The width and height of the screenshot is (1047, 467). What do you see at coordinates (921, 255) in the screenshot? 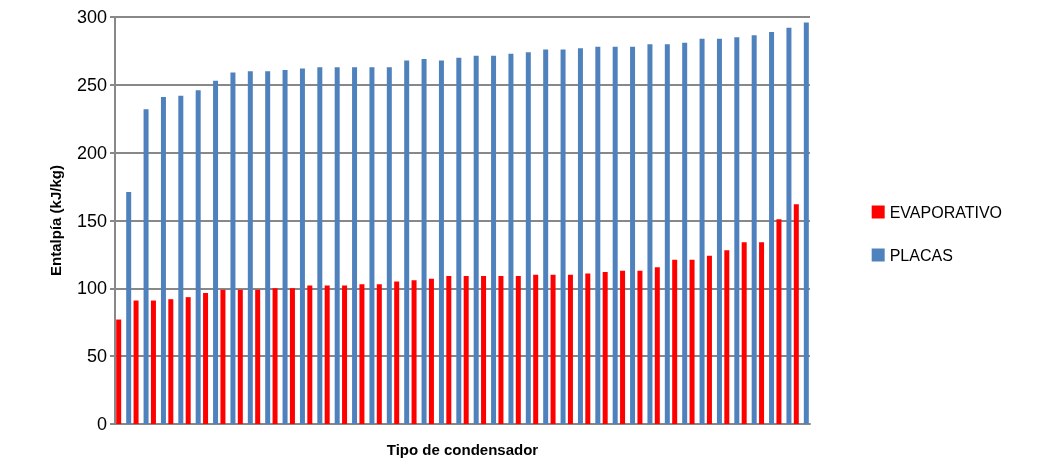
I see `legend-label: PLACAS` at bounding box center [921, 255].